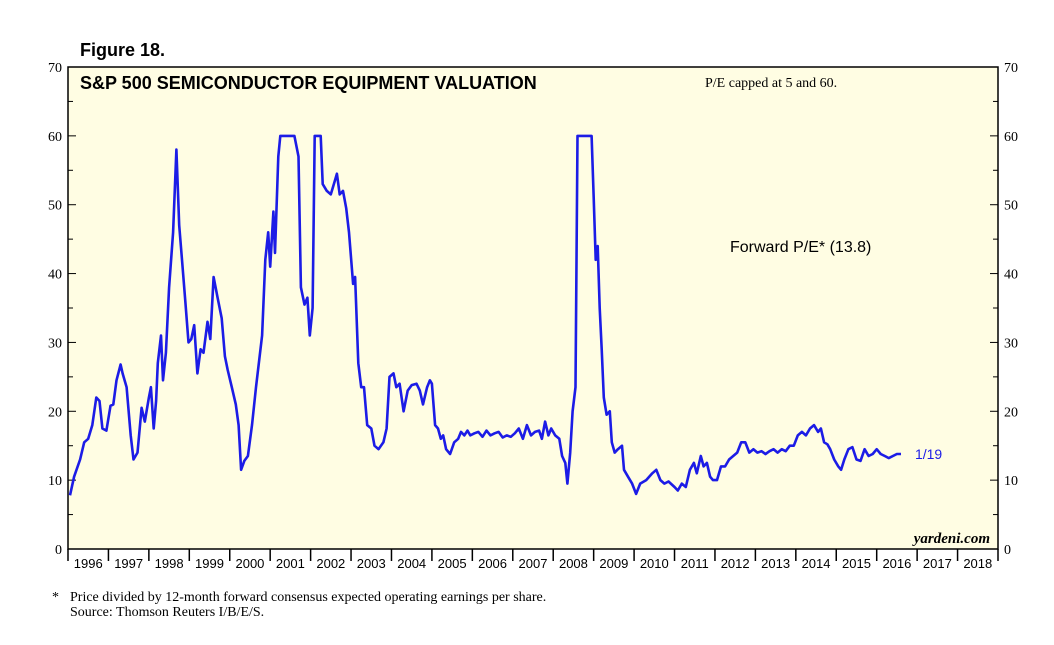 The width and height of the screenshot is (1054, 645). Describe the element at coordinates (330, 563) in the screenshot. I see `x-tick-label: 2002` at that location.